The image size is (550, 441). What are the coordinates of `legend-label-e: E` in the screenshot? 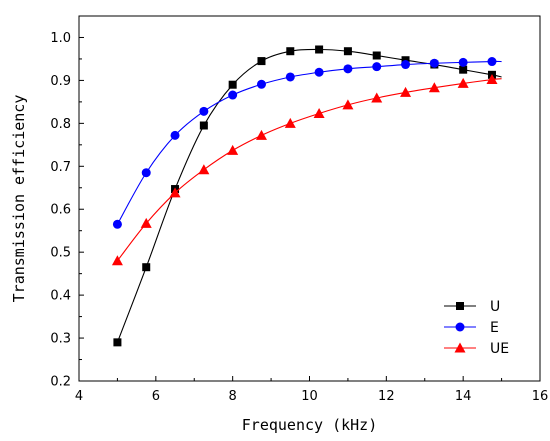 It's located at (494, 328).